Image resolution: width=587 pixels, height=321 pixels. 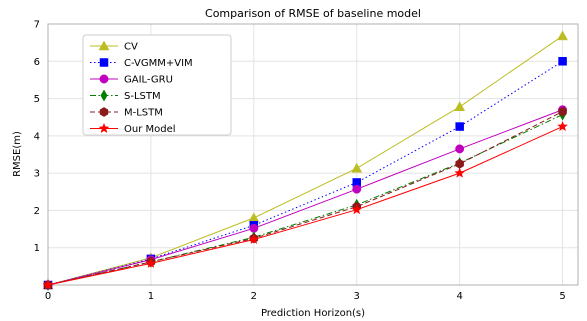 What do you see at coordinates (37, 136) in the screenshot?
I see `y-tick-label: 4` at bounding box center [37, 136].